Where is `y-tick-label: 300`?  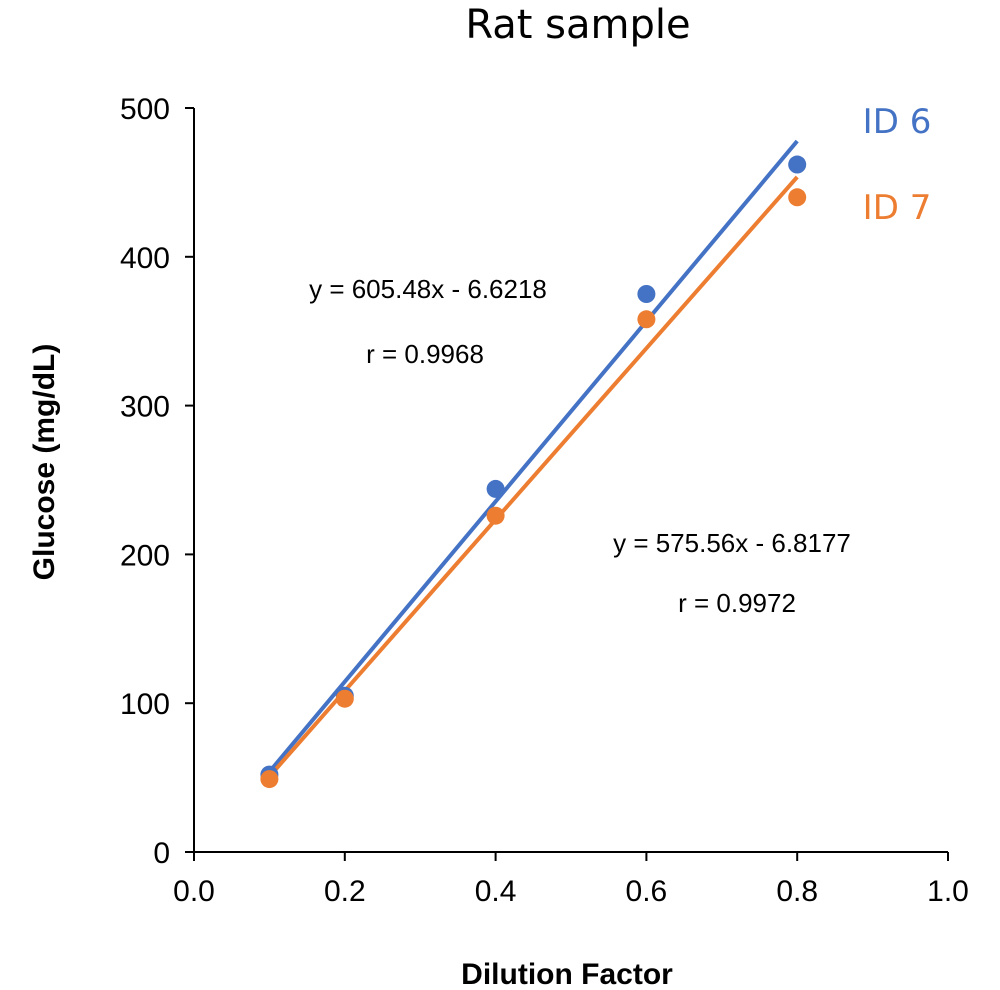 y-tick-label: 300 is located at coordinates (145, 407).